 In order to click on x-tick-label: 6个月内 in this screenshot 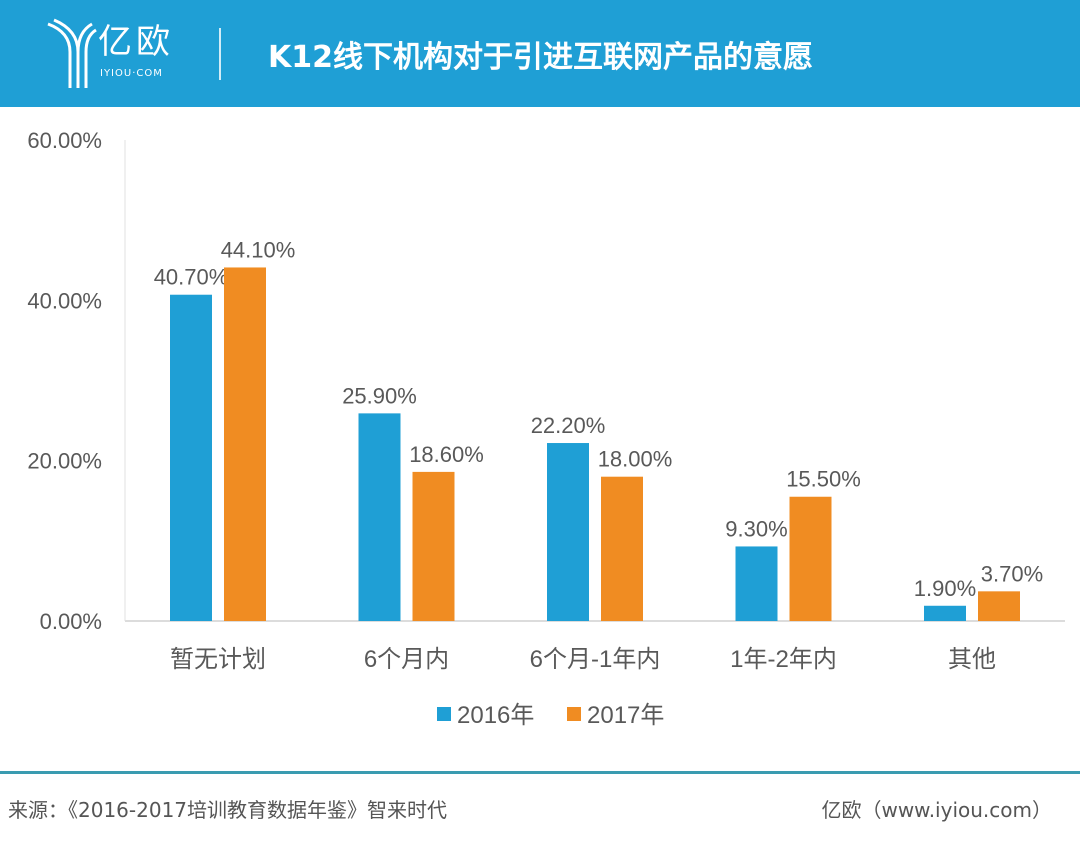, I will do `click(406, 659)`.